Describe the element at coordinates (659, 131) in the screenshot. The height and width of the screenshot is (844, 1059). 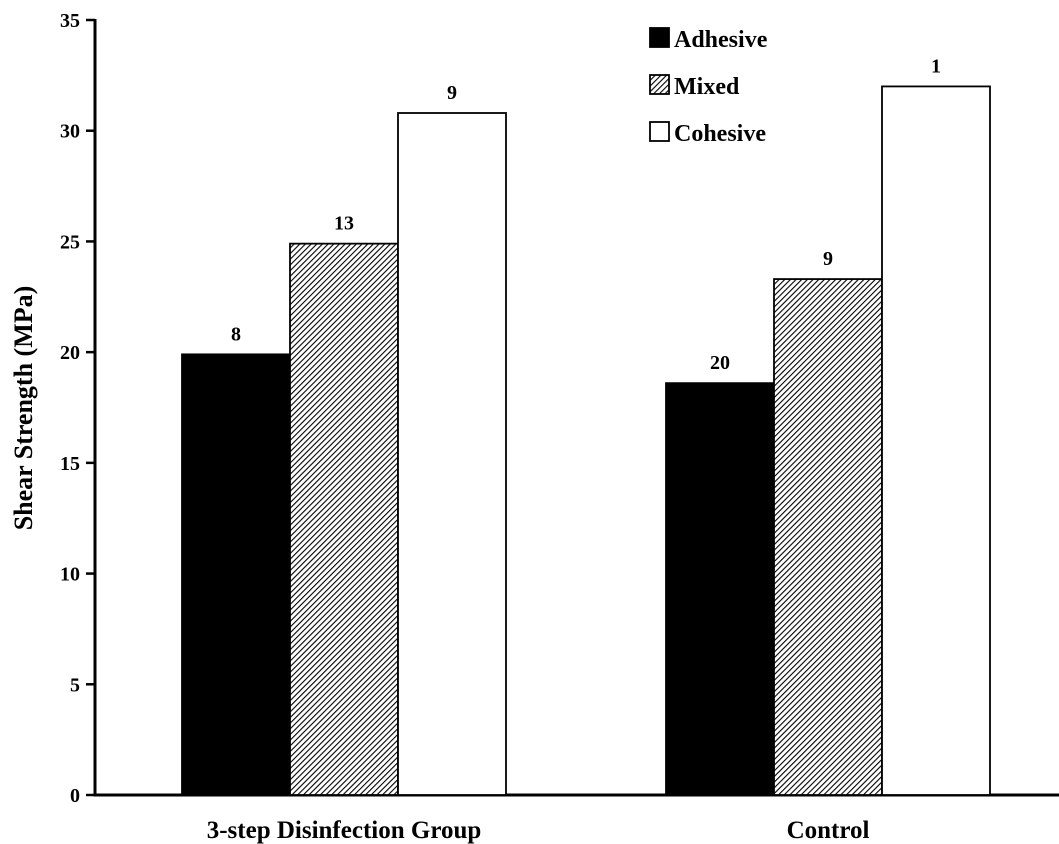
I see `legend-swatch-cohesive` at that location.